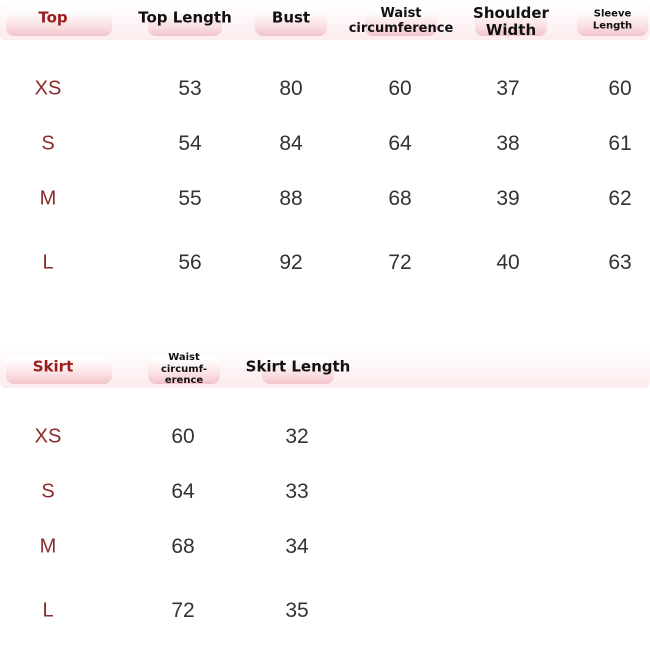 The width and height of the screenshot is (650, 666). Describe the element at coordinates (190, 143) in the screenshot. I see `measurement-cell: 54` at that location.